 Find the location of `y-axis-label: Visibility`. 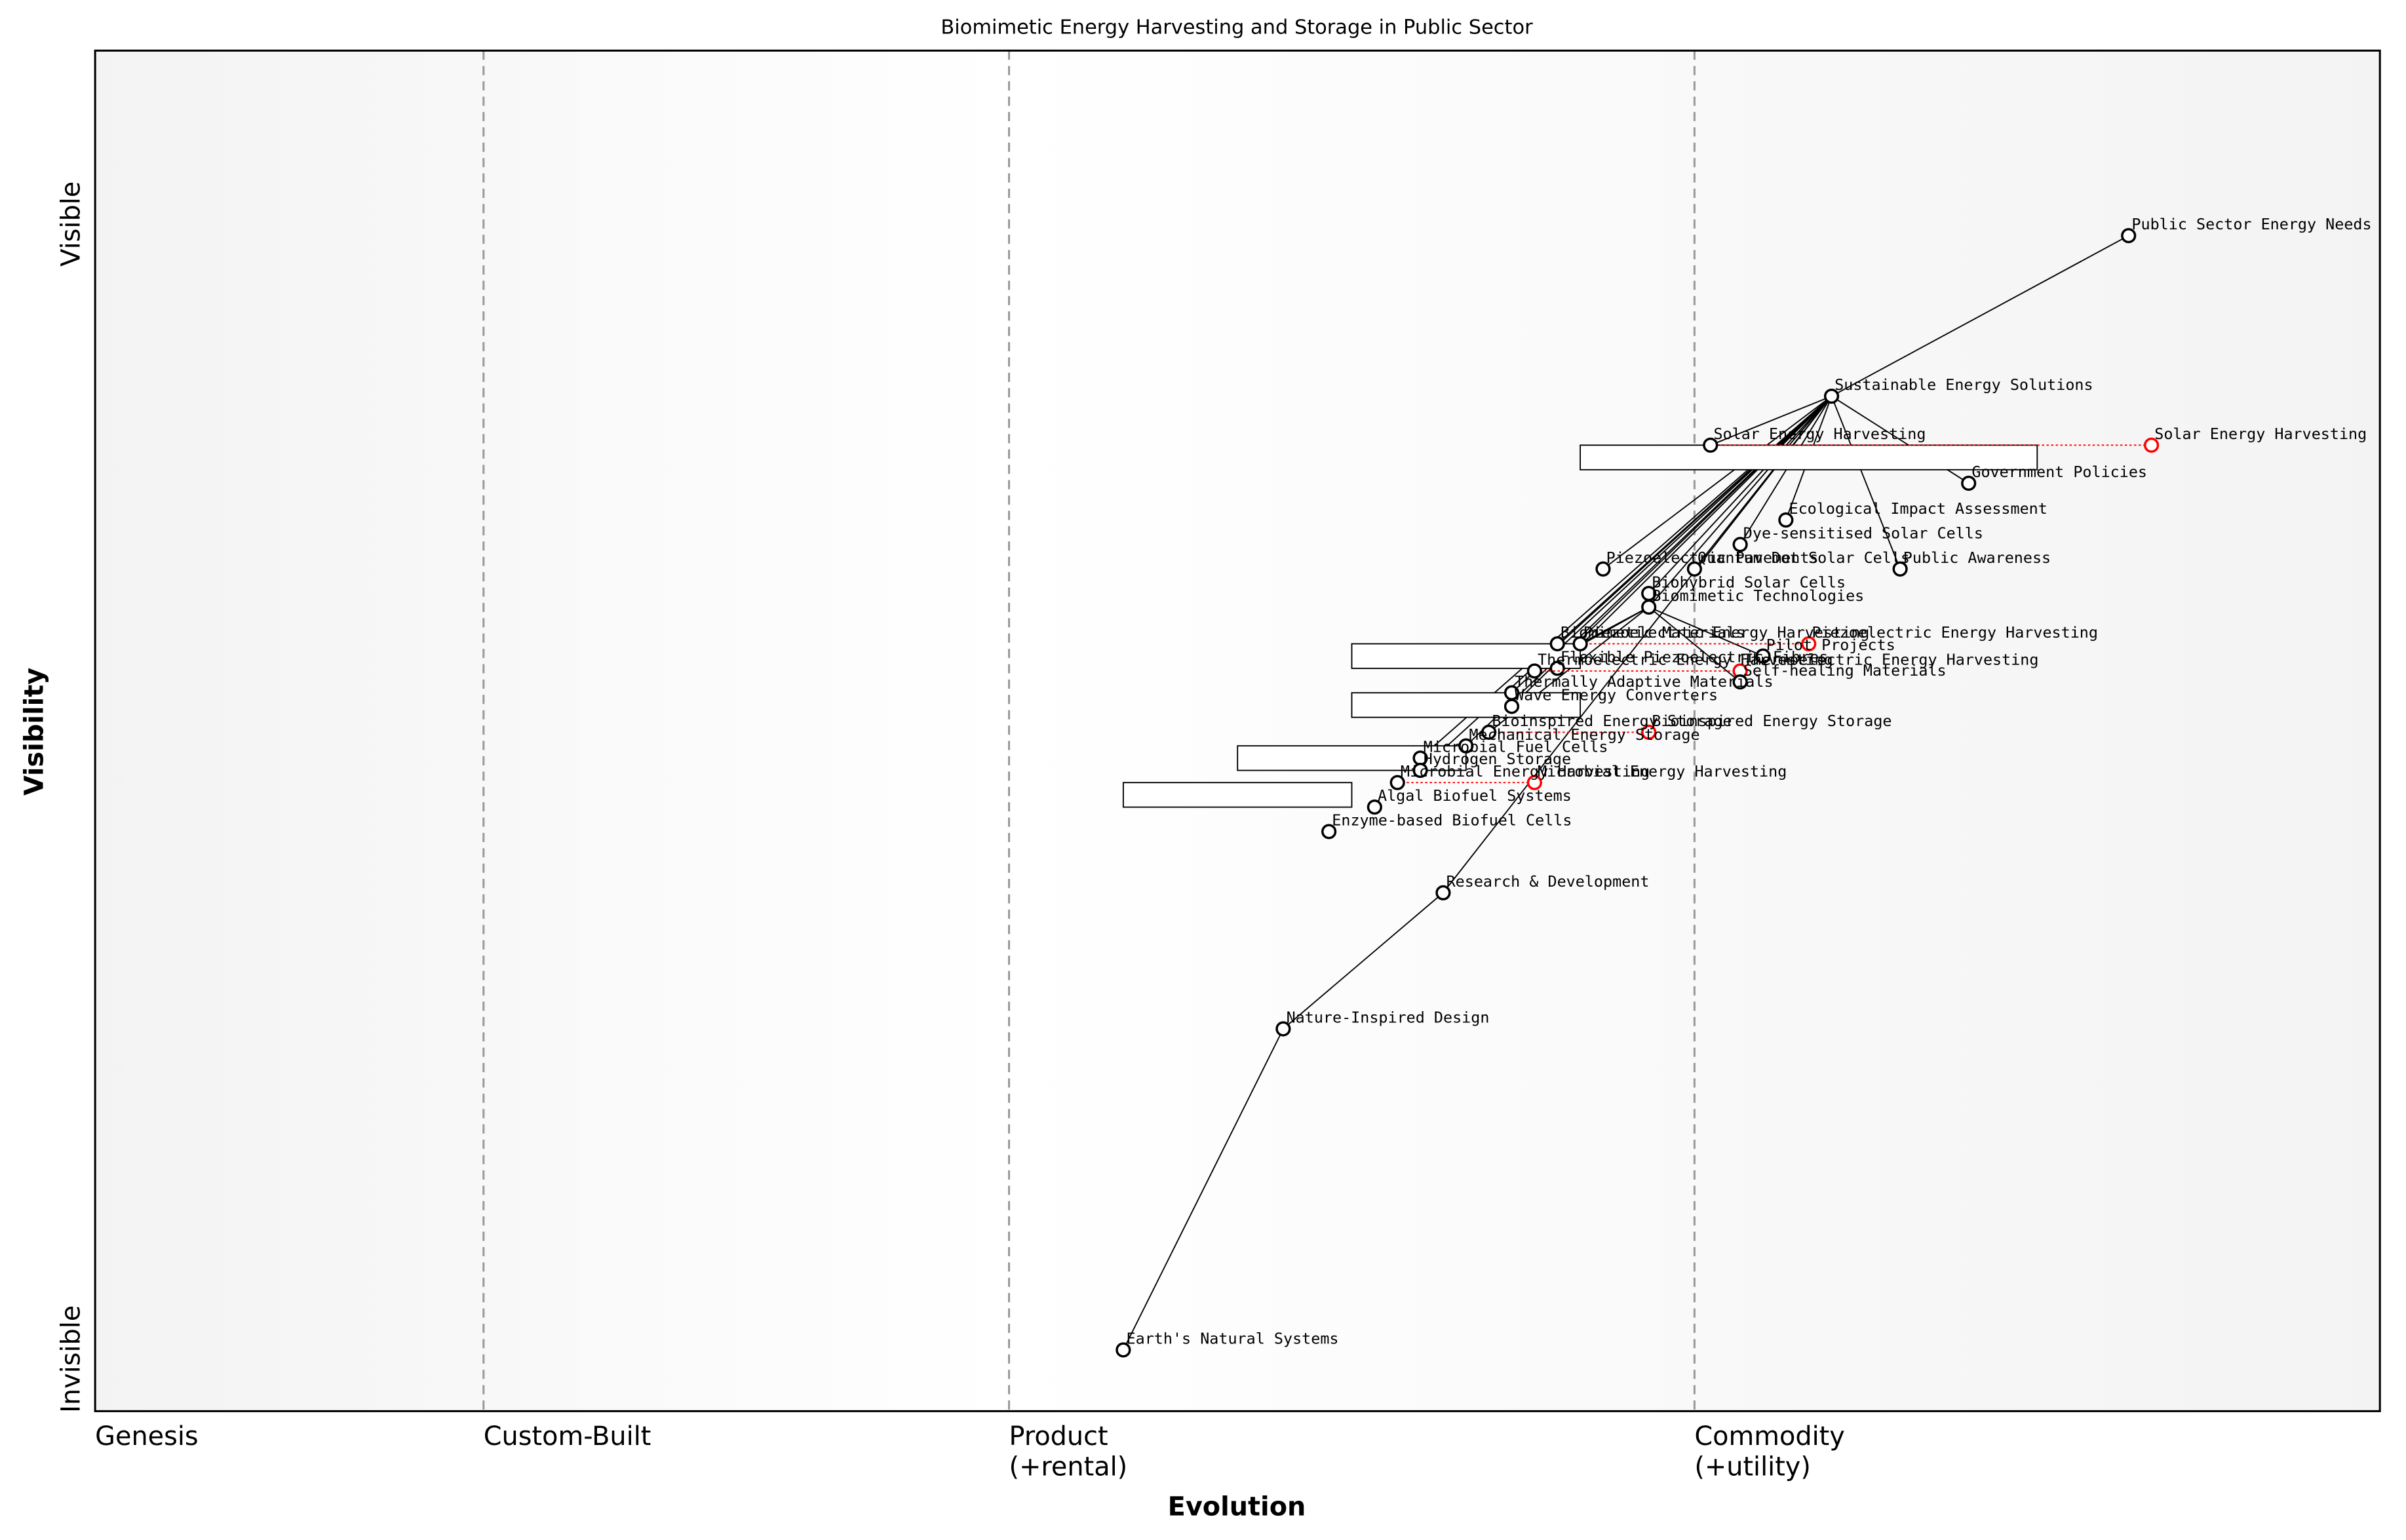

y-axis-label: Visibility is located at coordinates (35, 732).